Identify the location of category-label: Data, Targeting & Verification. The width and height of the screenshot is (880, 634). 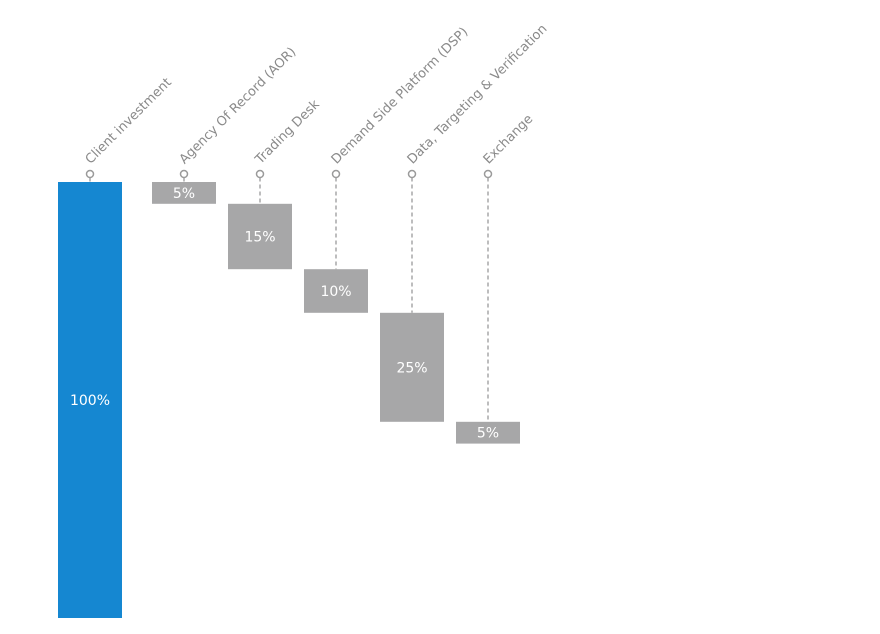
(478, 95).